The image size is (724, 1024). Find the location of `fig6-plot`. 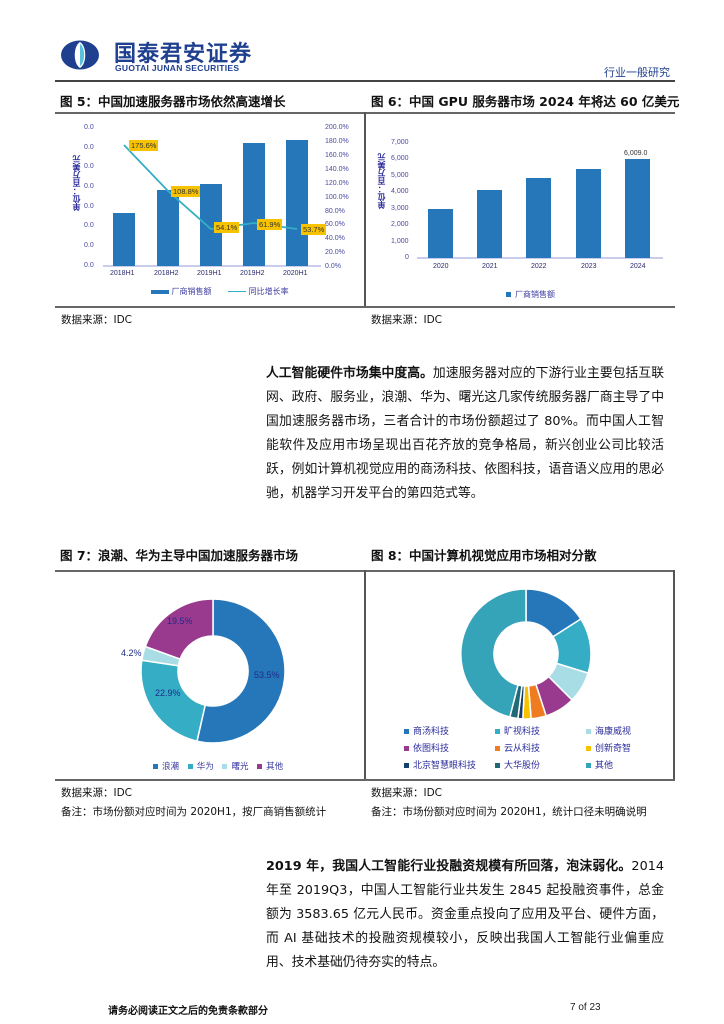

fig6-plot is located at coordinates (540, 209).